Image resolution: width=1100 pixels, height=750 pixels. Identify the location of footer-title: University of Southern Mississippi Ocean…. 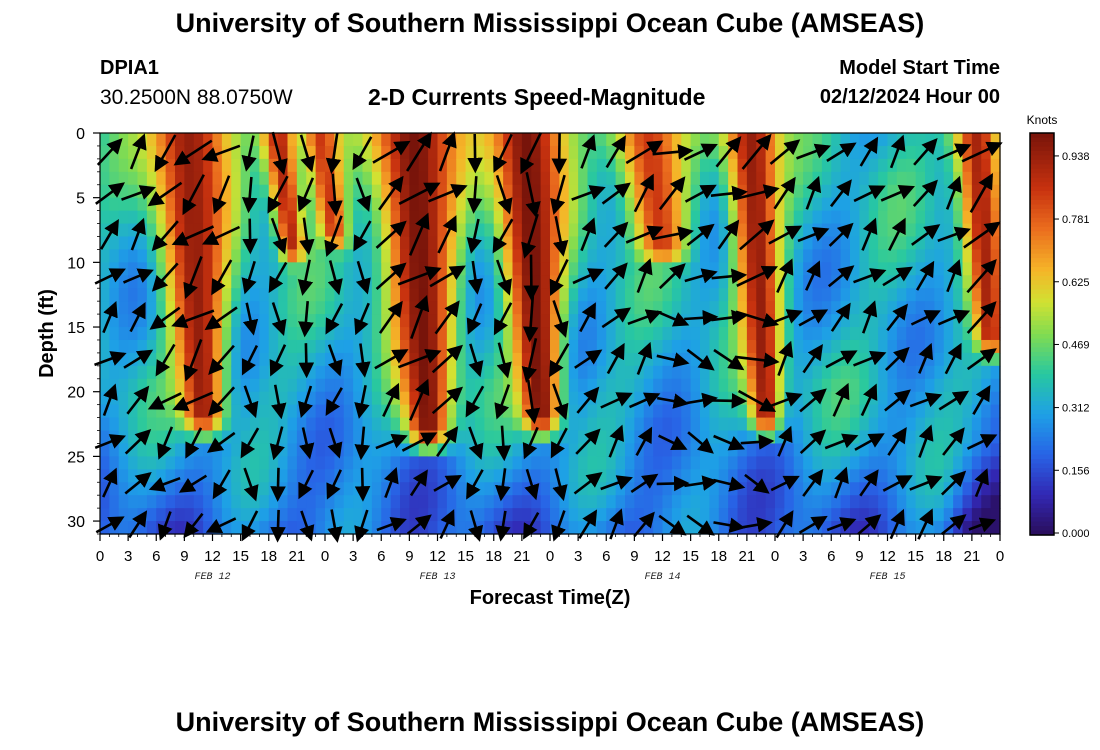
(550, 722).